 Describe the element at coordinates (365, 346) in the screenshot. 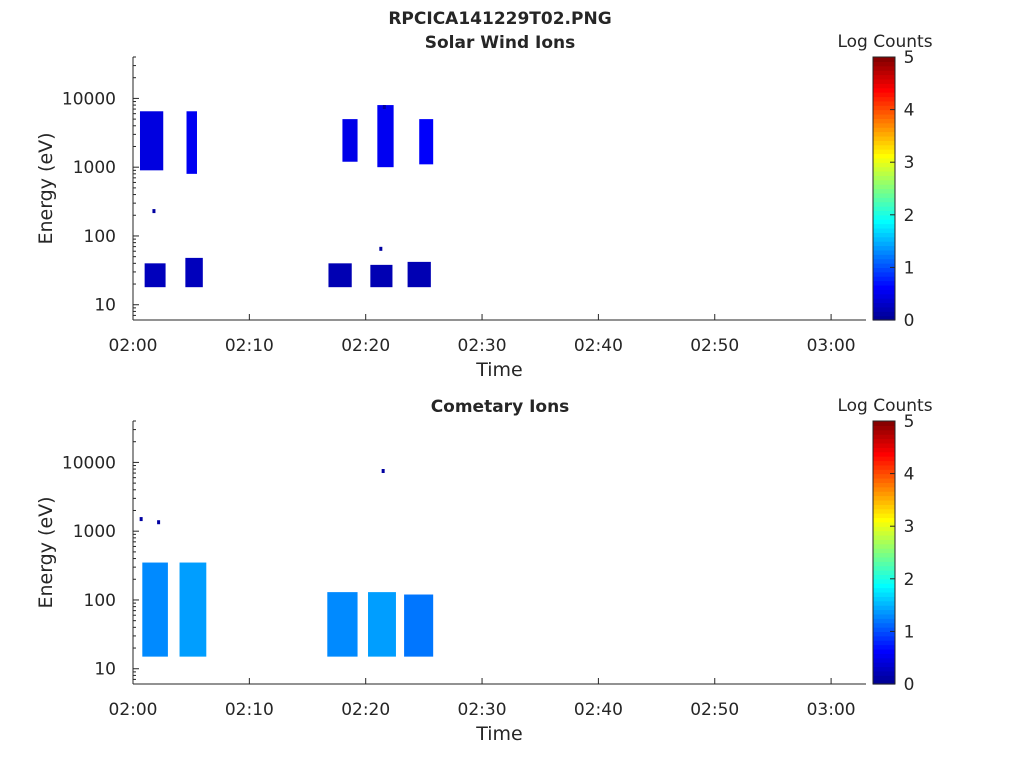

I see `x-tick-label: 02:20` at that location.